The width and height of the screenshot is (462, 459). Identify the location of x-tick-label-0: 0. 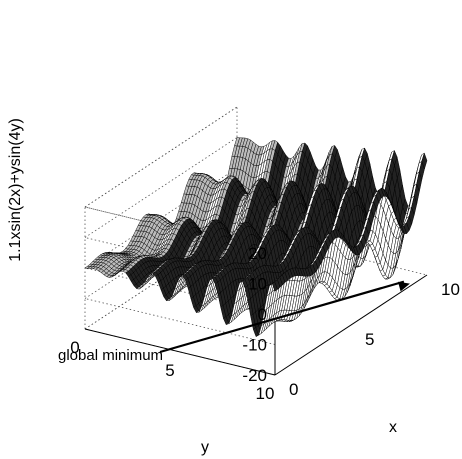
(293, 389).